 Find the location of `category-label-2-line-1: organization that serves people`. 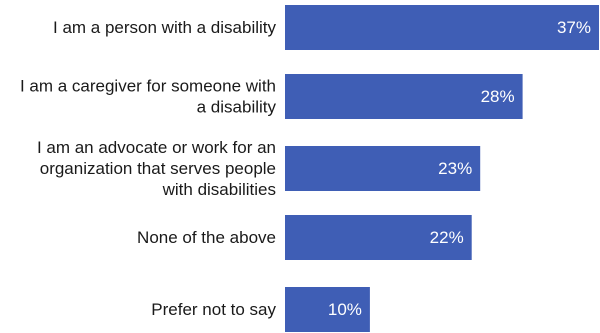

category-label-2-line-1: organization that serves people is located at coordinates (158, 168).